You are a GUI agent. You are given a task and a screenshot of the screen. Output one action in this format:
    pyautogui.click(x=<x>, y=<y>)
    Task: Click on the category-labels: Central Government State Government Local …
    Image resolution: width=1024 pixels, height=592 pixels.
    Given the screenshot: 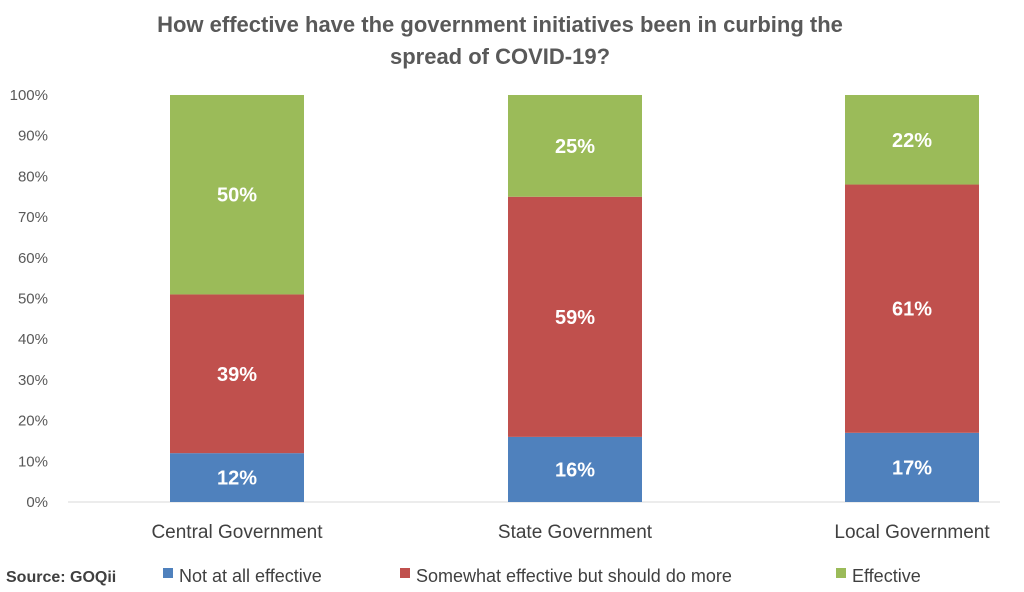 What is the action you would take?
    pyautogui.click(x=570, y=532)
    